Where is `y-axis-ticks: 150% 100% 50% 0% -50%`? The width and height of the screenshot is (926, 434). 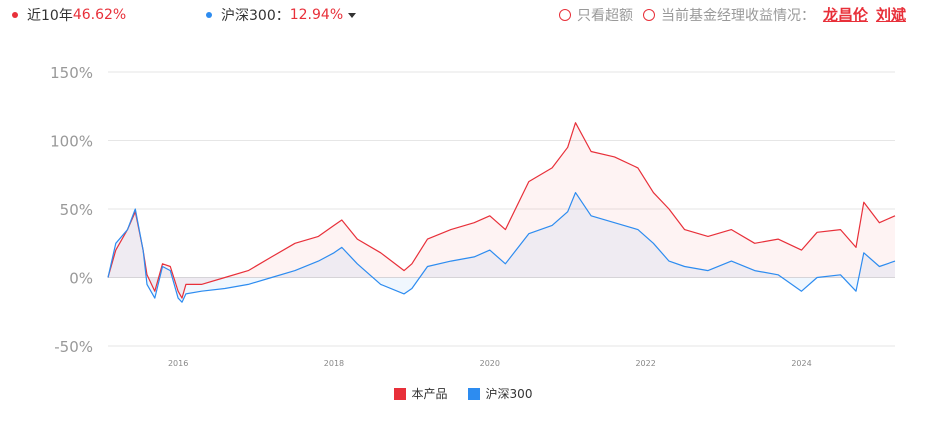
y-axis-ticks: 150% 100% 50% 0% -50% is located at coordinates (71, 210).